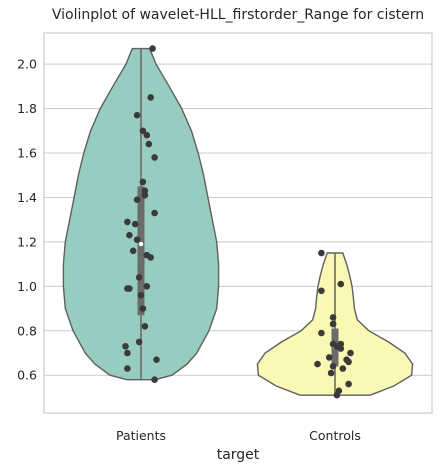 The image size is (445, 473). I want to click on y-tick-label: 1.8, so click(27, 108).